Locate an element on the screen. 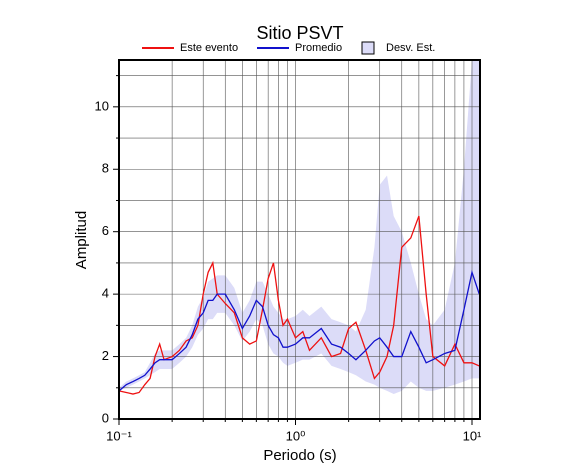 The image size is (586, 475). y-tick-label: 4 is located at coordinates (105, 293).